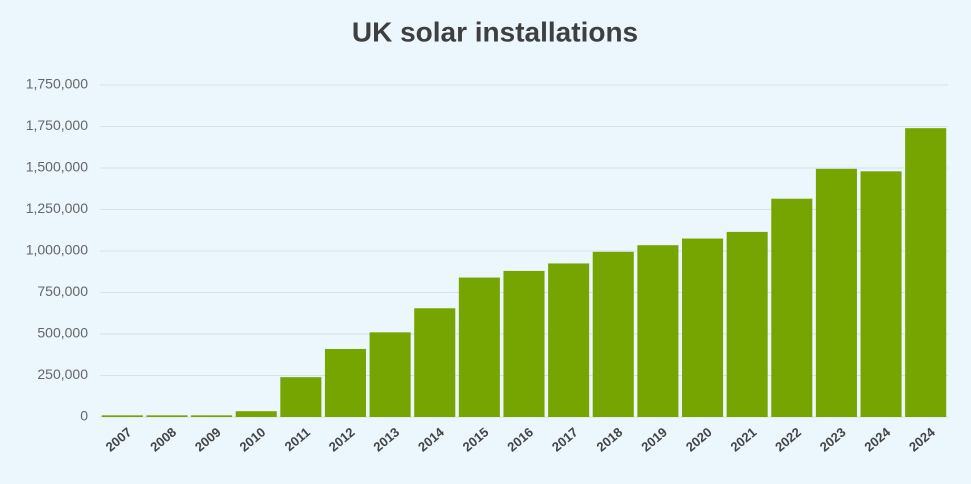 The image size is (971, 484). I want to click on y-tick-label: 500,000, so click(62, 333).